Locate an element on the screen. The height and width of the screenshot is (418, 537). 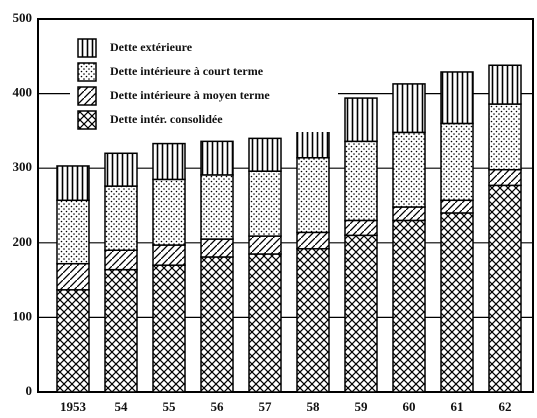
legend-label: Dette intérieure à moyen terme is located at coordinates (190, 95).